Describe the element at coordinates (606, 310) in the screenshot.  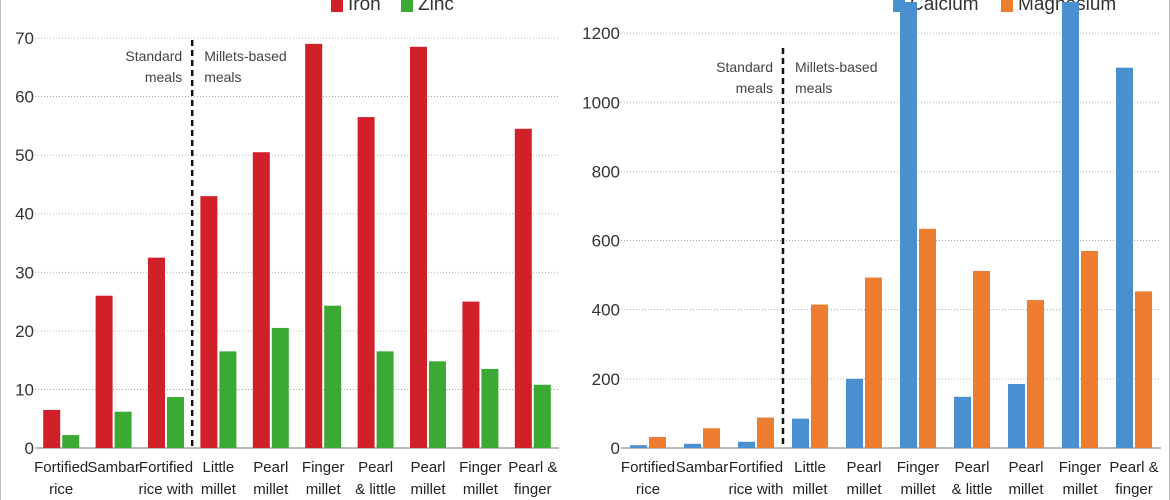
I see `y-tick-label: 400` at that location.